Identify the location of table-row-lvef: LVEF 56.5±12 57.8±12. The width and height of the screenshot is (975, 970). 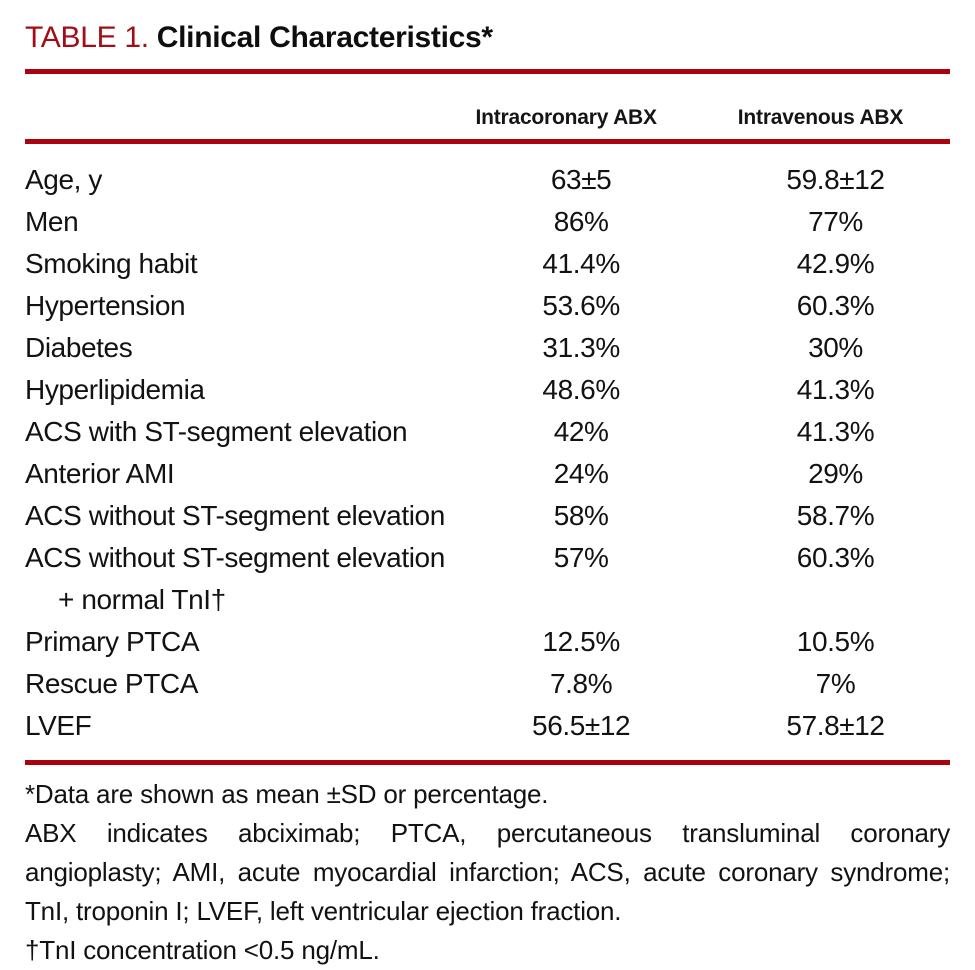
(487, 726).